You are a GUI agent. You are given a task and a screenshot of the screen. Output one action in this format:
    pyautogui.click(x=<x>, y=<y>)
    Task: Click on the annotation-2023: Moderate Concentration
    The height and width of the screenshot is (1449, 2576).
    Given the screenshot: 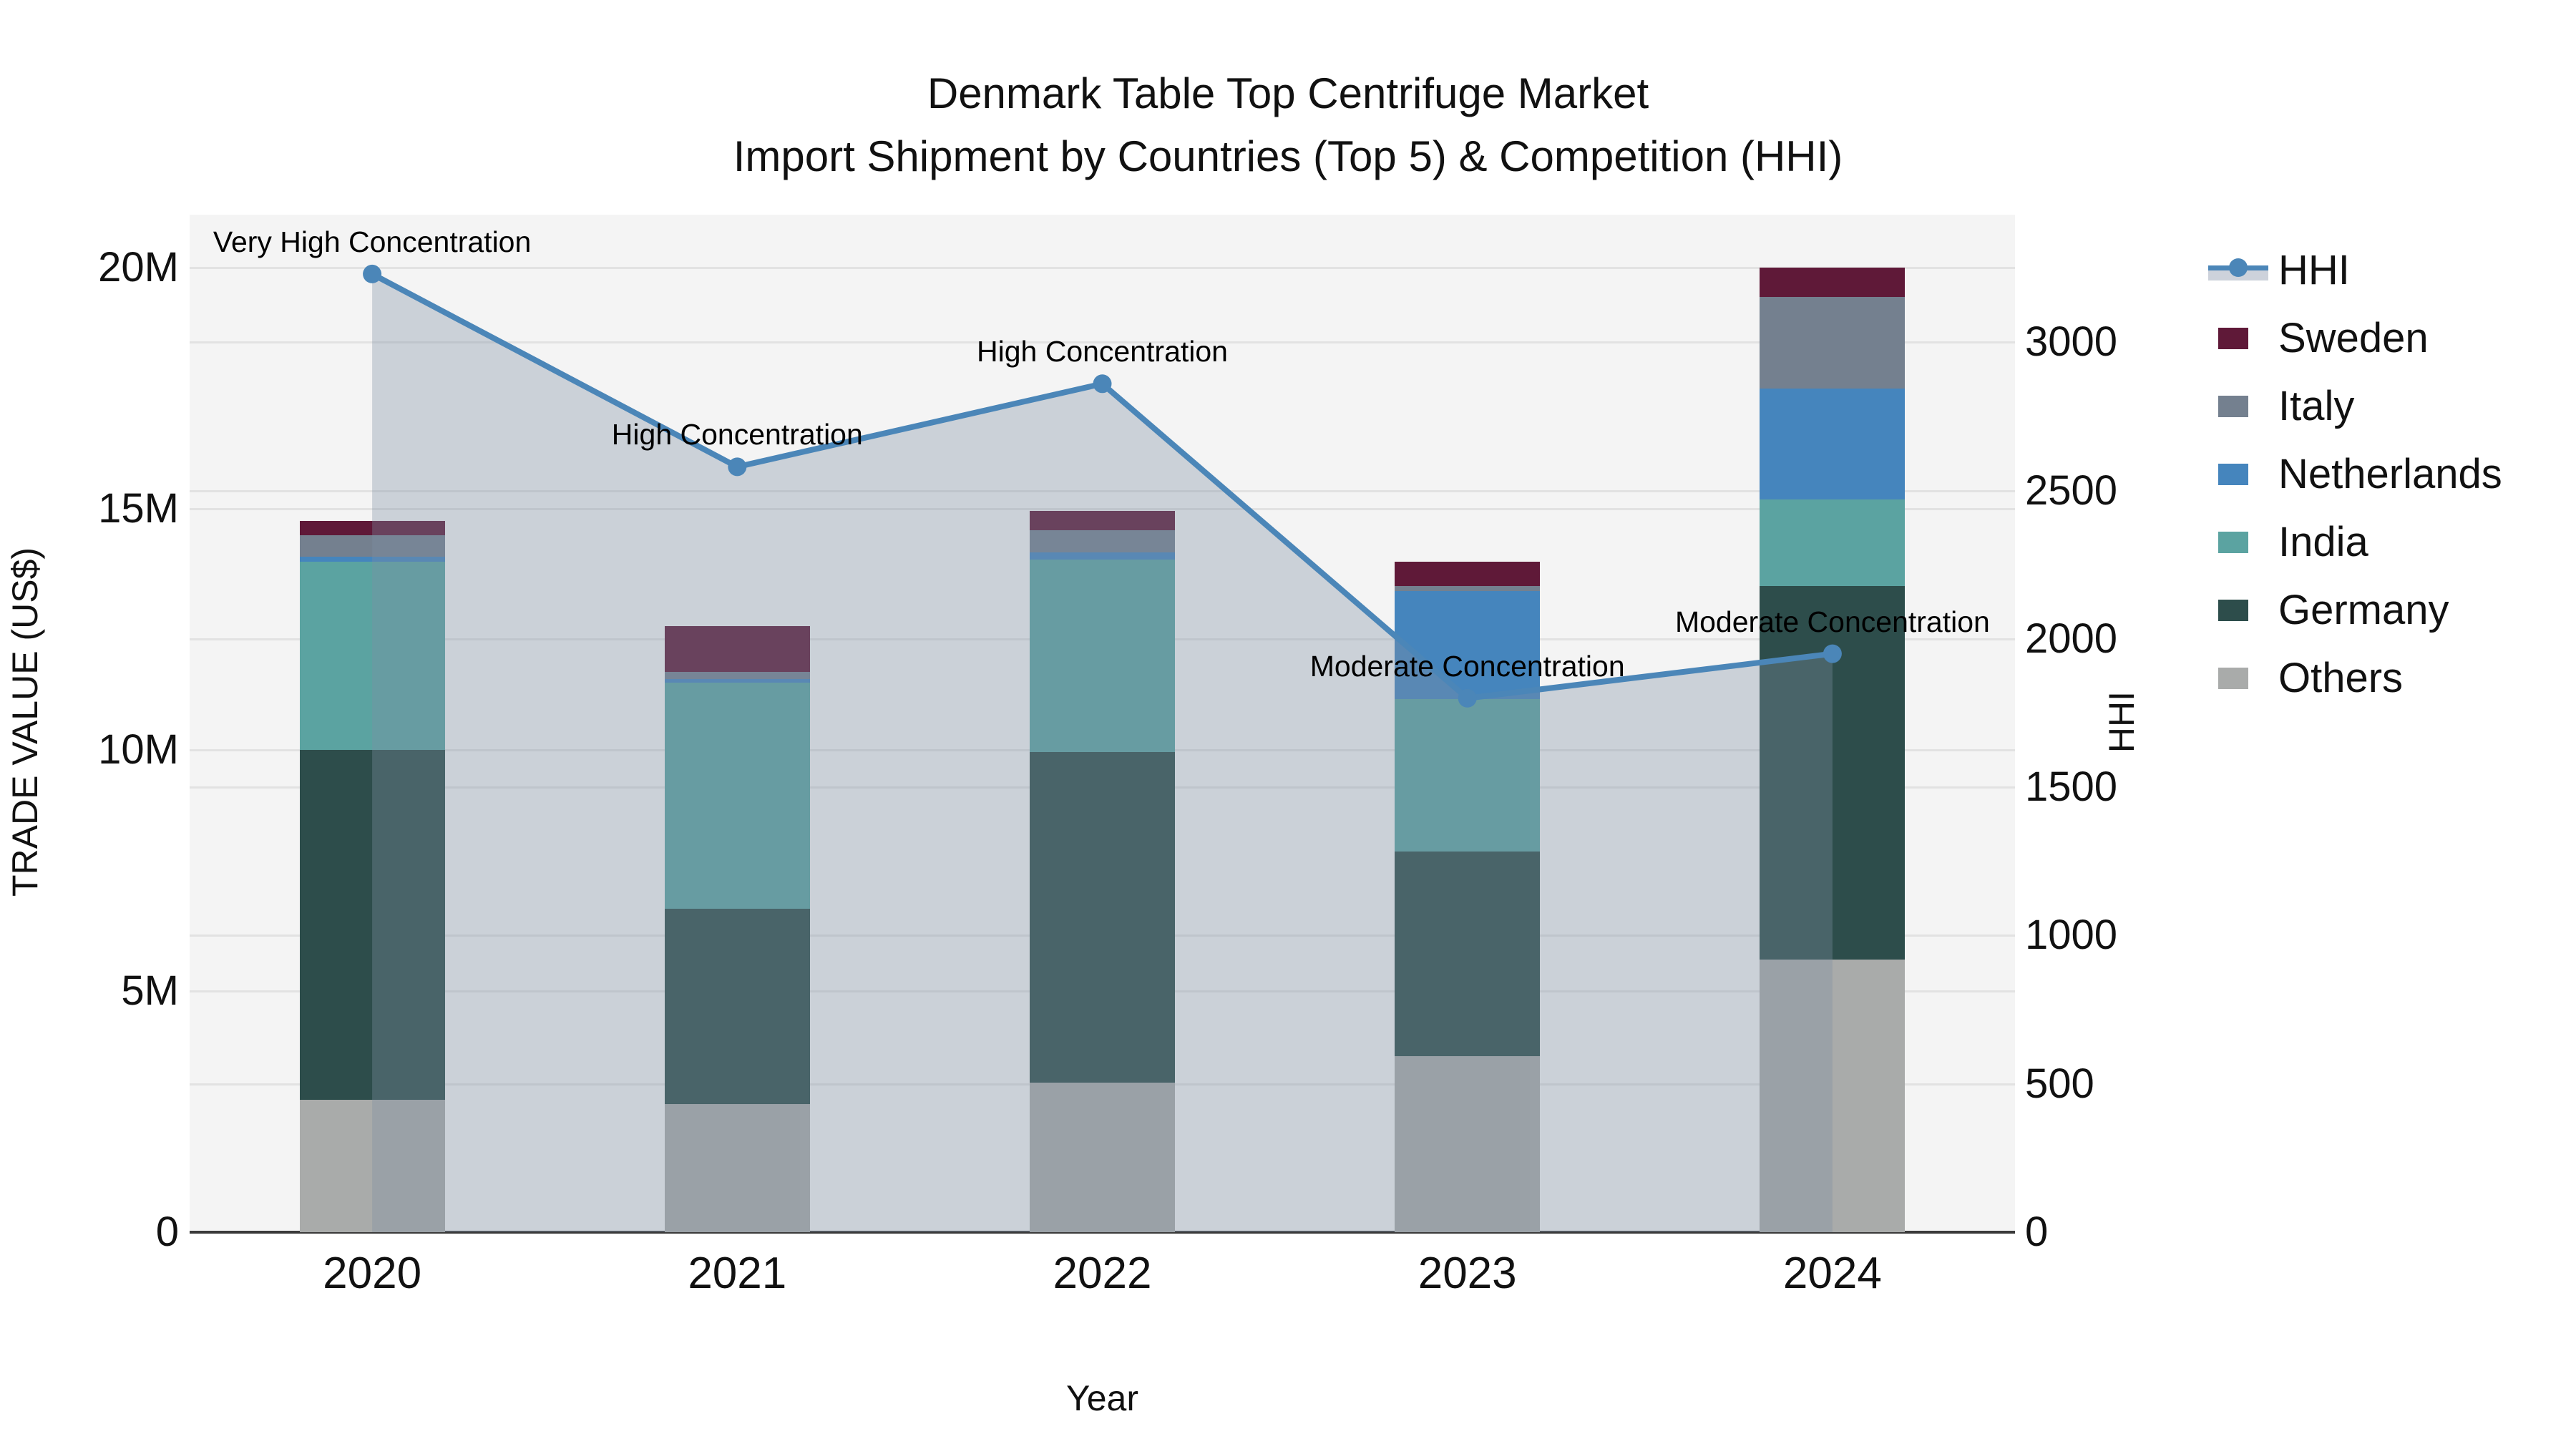 What is the action you would take?
    pyautogui.click(x=1467, y=666)
    